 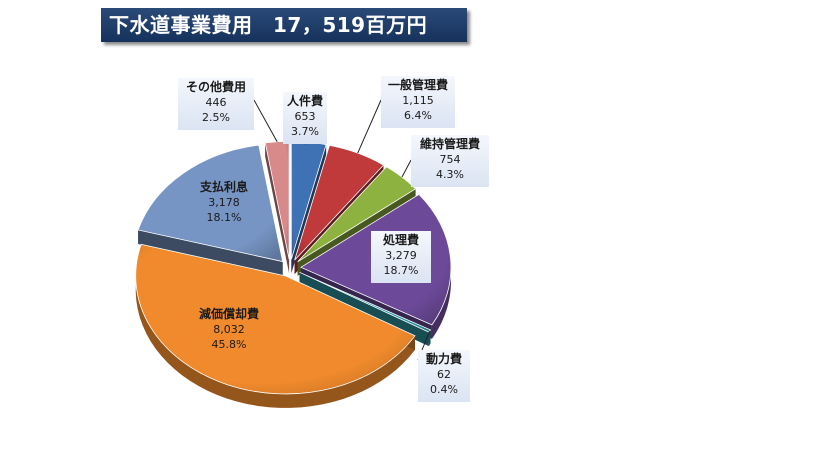 What do you see at coordinates (400, 240) in the screenshot?
I see `slice-label-name: 処理費` at bounding box center [400, 240].